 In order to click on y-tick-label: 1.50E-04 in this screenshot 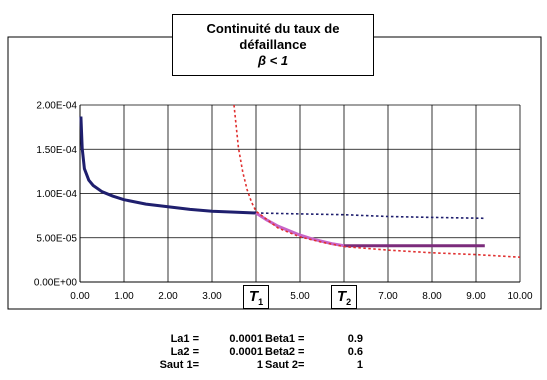, I will do `click(56, 150)`.